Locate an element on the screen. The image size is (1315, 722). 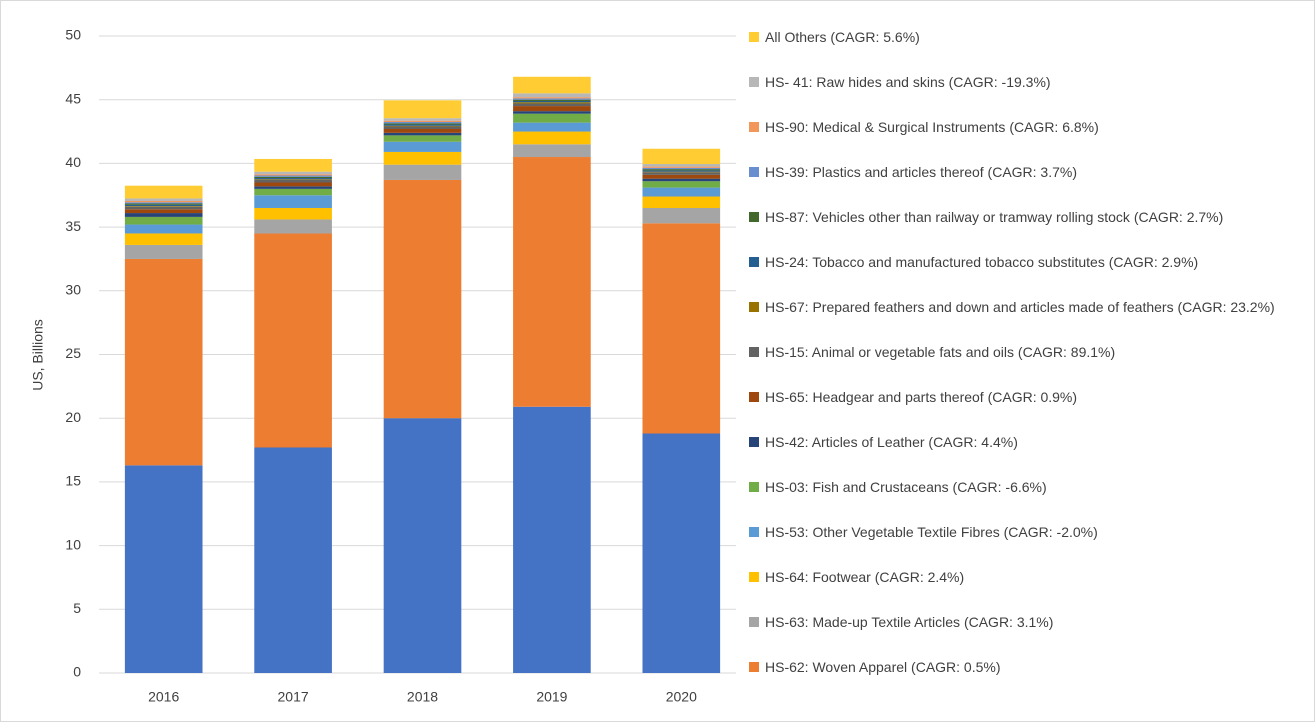
y-tick-label: 45 is located at coordinates (73, 98).